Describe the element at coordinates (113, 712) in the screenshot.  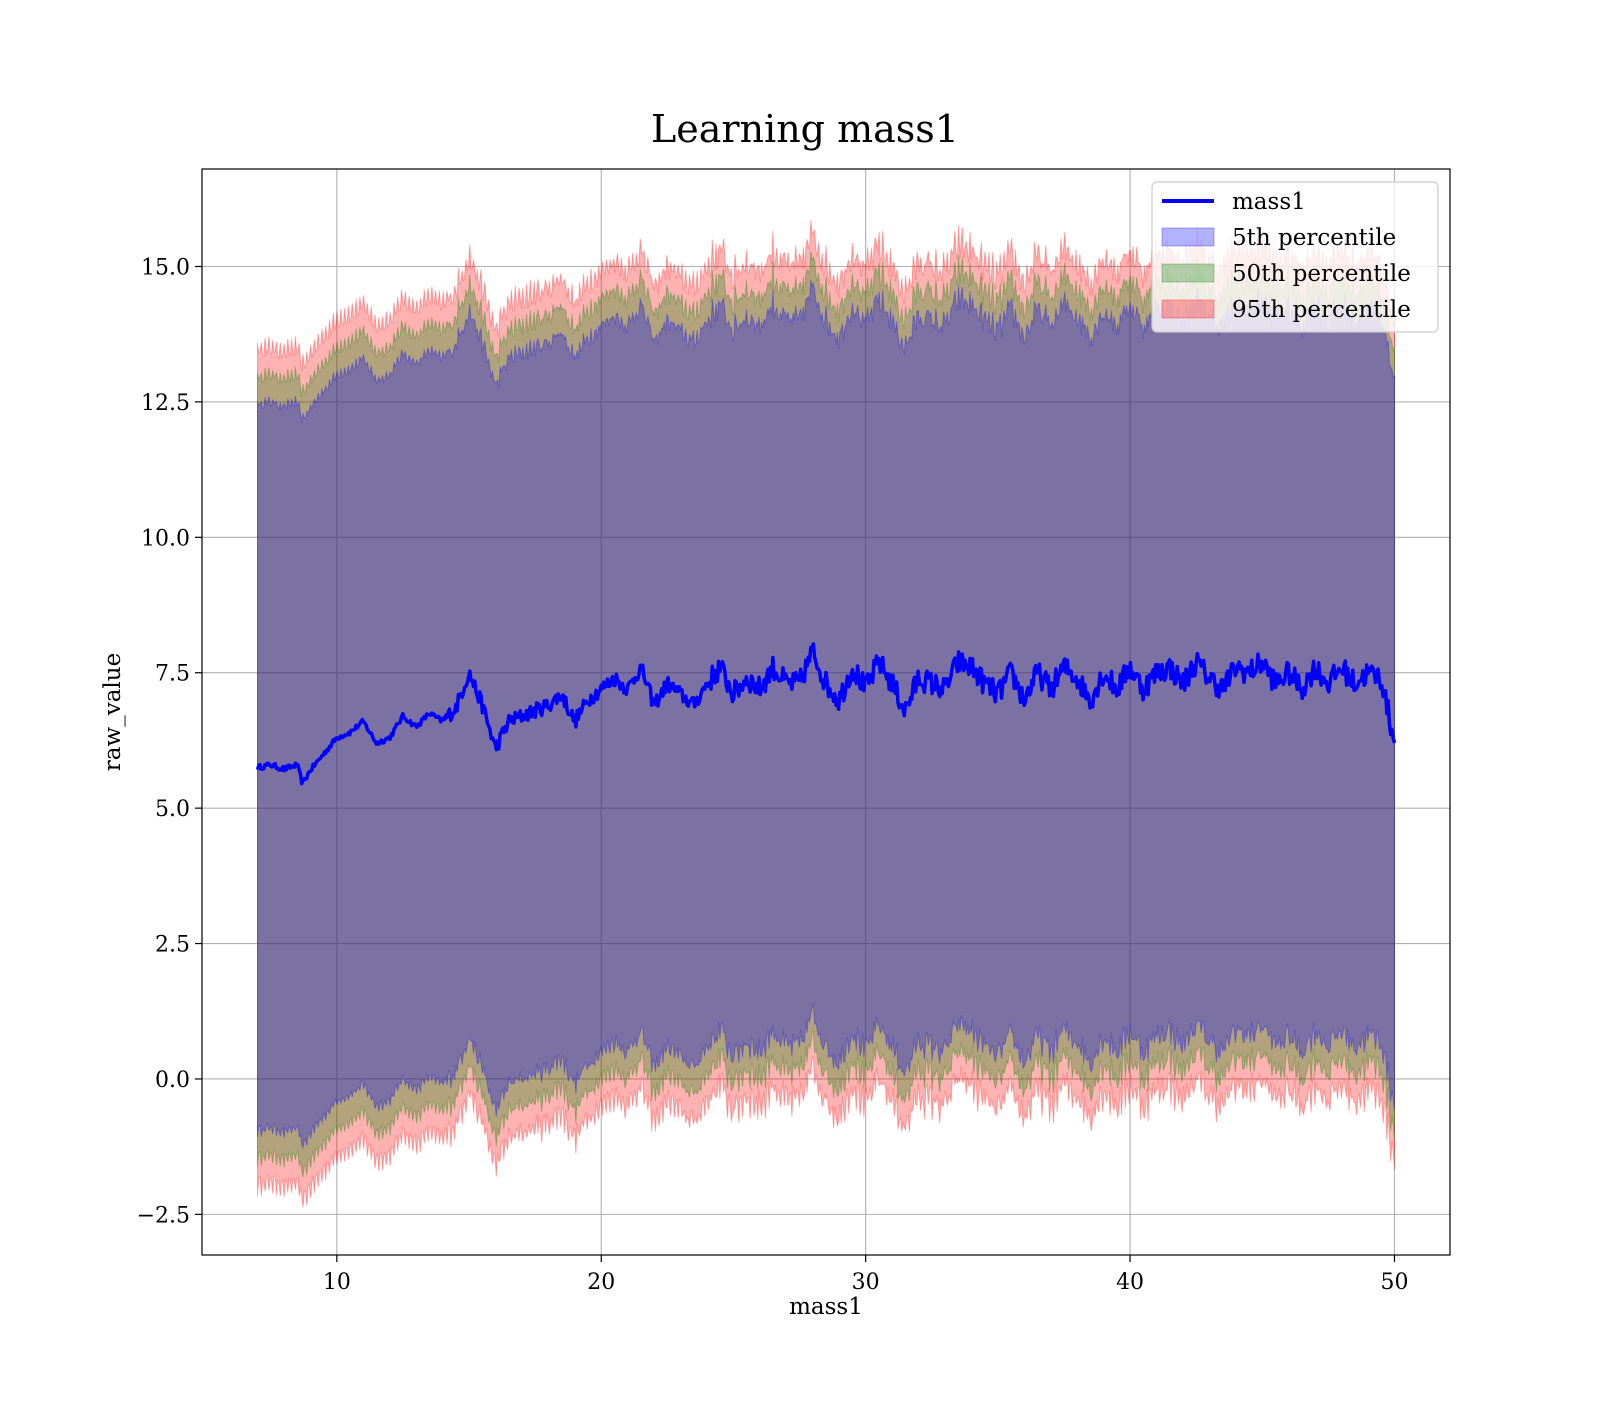
I see `y-axis-label: raw_value` at that location.